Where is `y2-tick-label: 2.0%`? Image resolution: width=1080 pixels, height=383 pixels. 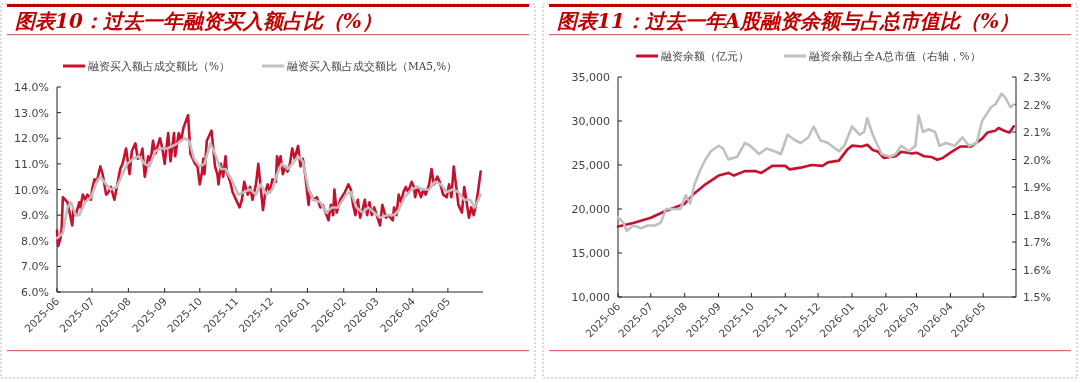
y2-tick-label: 2.0% is located at coordinates (1037, 160).